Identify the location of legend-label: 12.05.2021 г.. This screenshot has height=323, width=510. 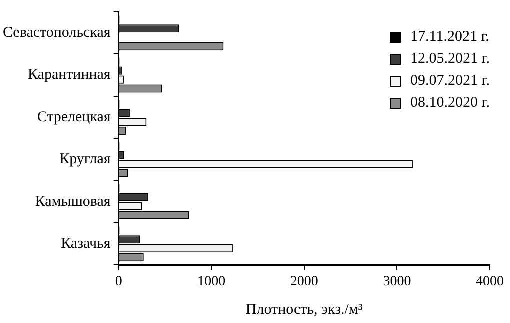
(450, 59).